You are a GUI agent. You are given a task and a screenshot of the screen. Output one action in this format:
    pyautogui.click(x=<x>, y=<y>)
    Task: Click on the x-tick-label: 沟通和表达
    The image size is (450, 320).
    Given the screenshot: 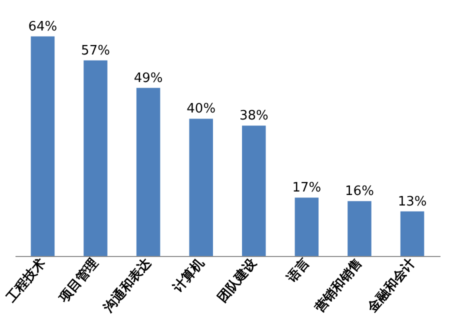 What is the action you would take?
    pyautogui.click(x=128, y=285)
    